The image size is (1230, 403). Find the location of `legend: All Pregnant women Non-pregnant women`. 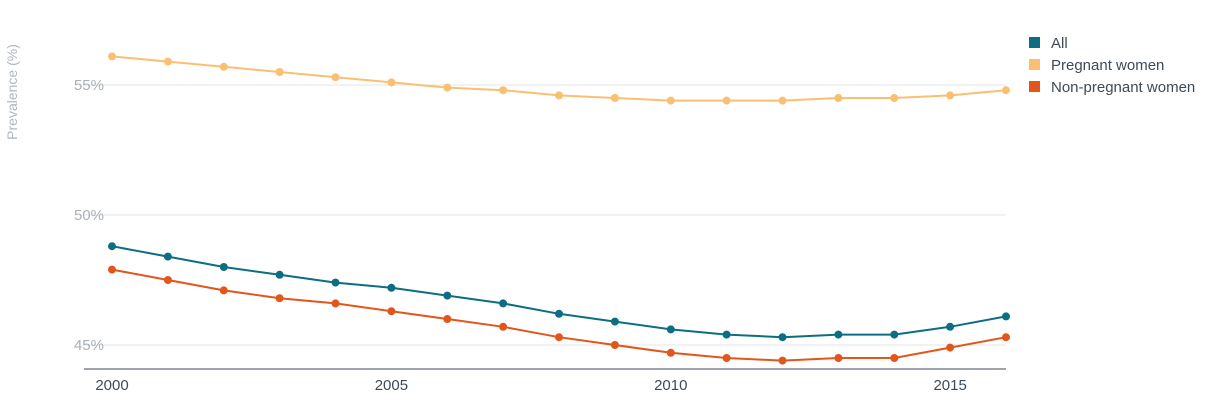

legend: All Pregnant women Non-pregnant women is located at coordinates (1112, 65).